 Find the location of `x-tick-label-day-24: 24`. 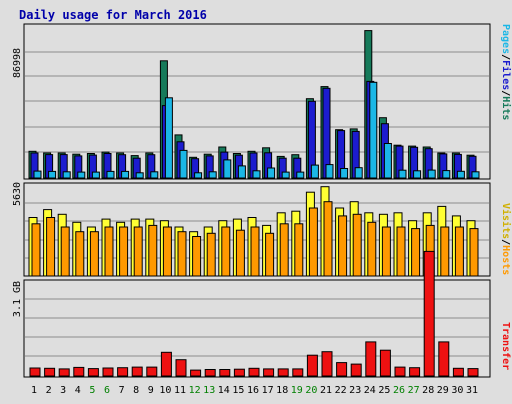

x-tick-label-day-24: 24 is located at coordinates (370, 390).